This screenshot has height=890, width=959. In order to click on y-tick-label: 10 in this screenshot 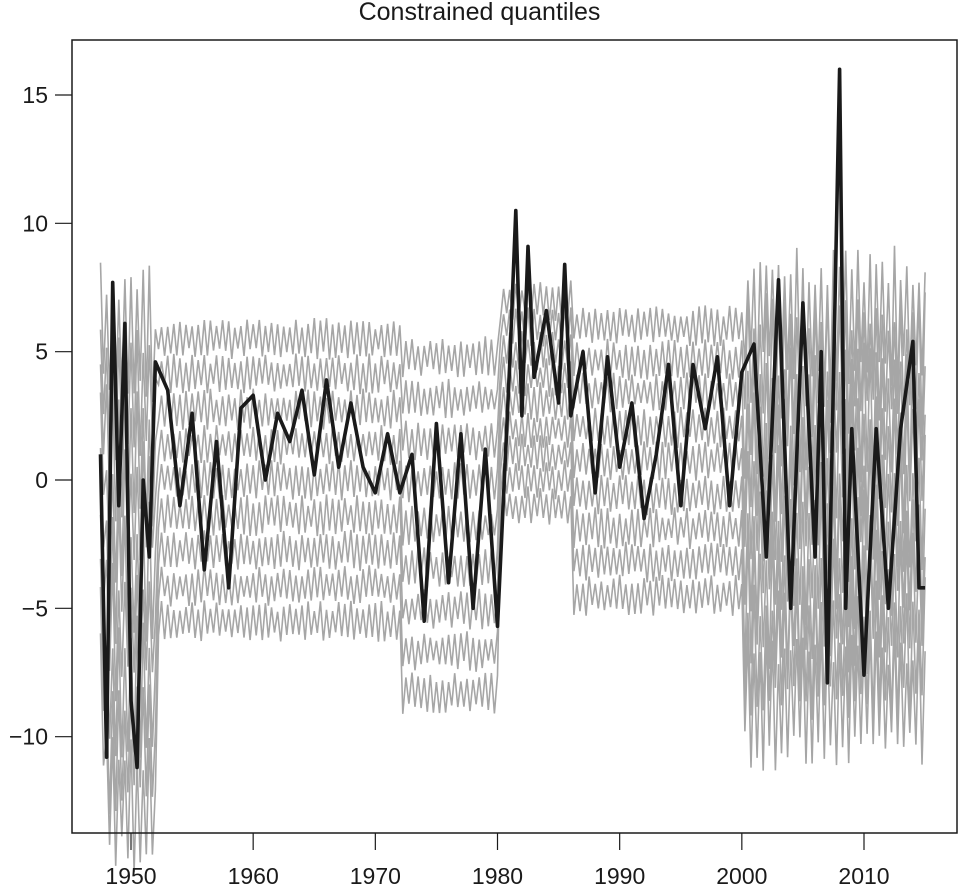, I will do `click(35, 223)`.